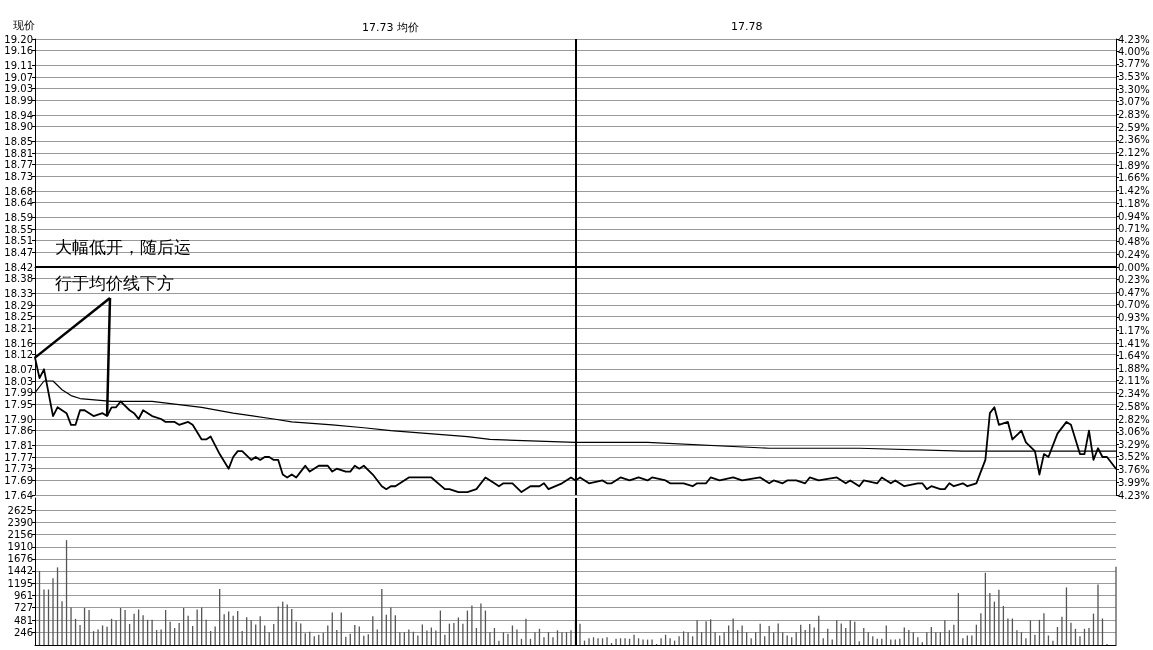  I want to click on y2-tick-label: 2.58%, so click(1134, 406).